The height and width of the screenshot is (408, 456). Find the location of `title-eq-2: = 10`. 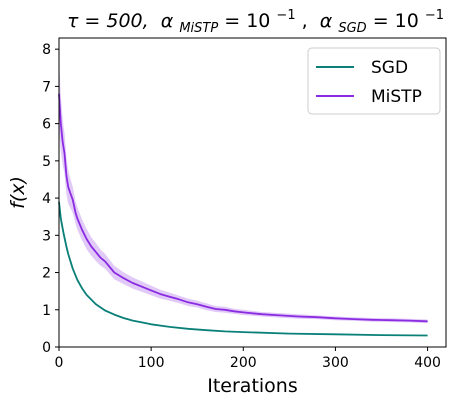

title-eq-2: = 10 is located at coordinates (396, 21).